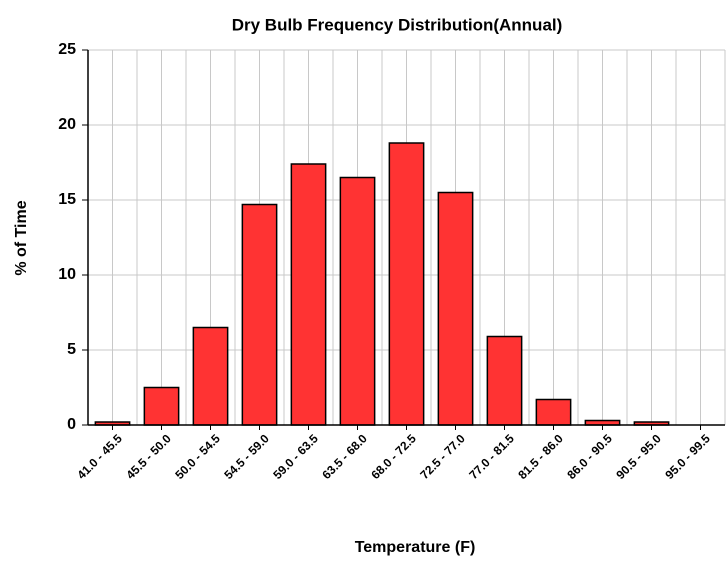  What do you see at coordinates (148, 456) in the screenshot?
I see `x-tick-label: 45.5 - 50.0` at bounding box center [148, 456].